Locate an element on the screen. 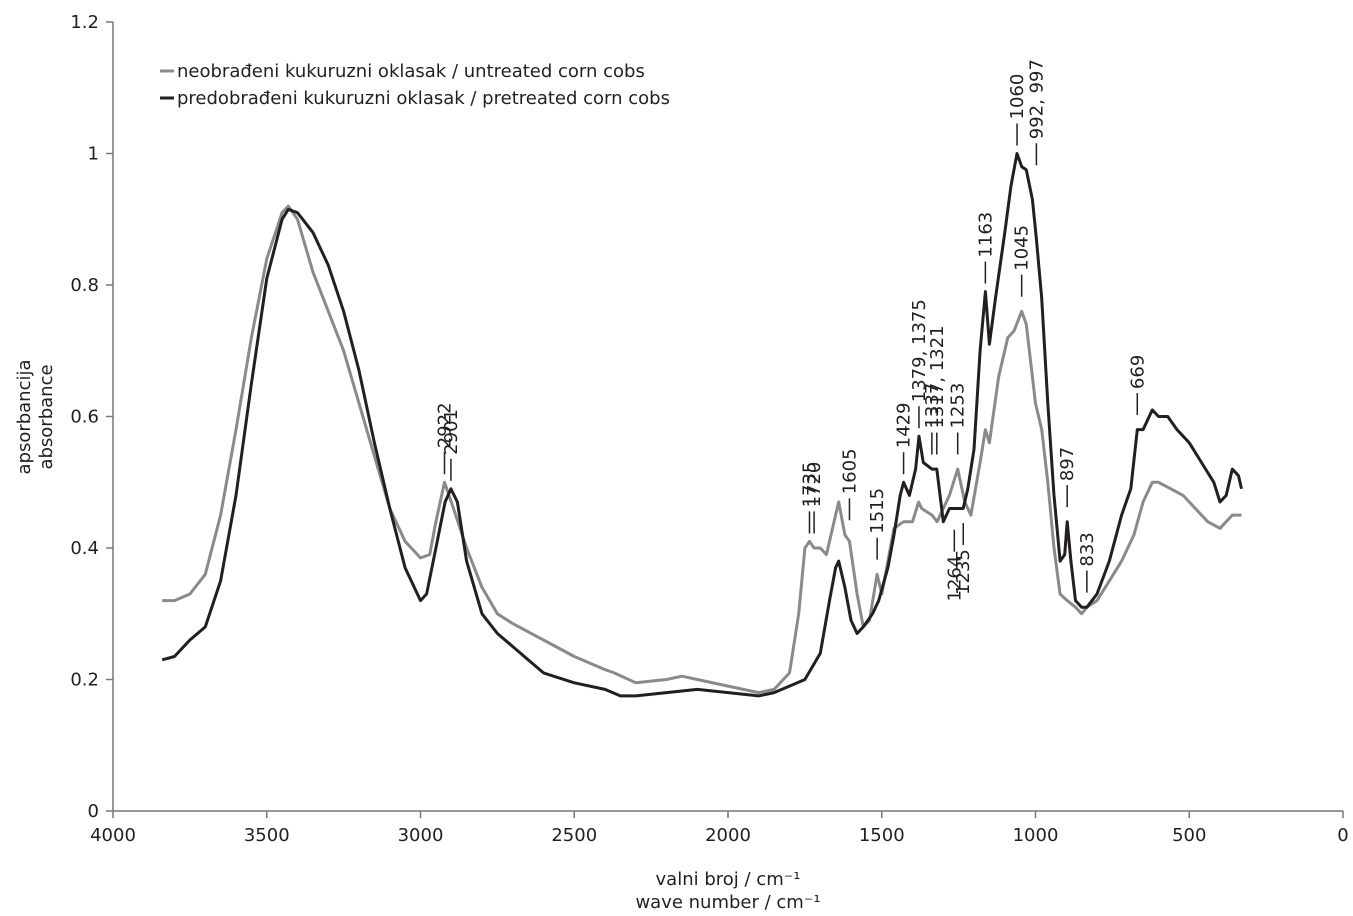 The width and height of the screenshot is (1353, 916). annotation-label: 1379, 1375 is located at coordinates (919, 350).